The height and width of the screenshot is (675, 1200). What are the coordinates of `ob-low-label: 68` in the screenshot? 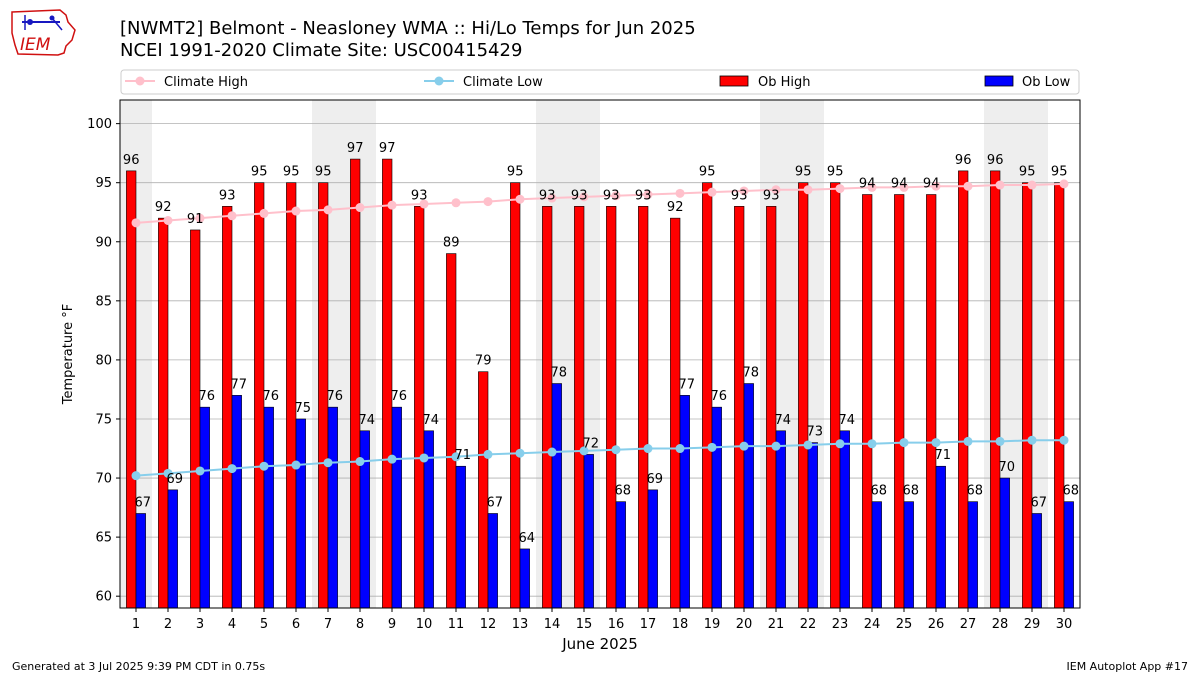 It's located at (1071, 491).